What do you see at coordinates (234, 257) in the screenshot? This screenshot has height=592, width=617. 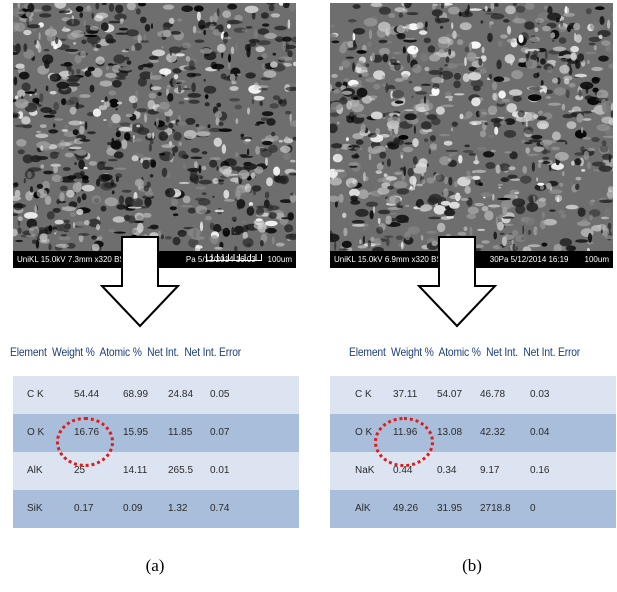 I see `scale-ticks-a` at bounding box center [234, 257].